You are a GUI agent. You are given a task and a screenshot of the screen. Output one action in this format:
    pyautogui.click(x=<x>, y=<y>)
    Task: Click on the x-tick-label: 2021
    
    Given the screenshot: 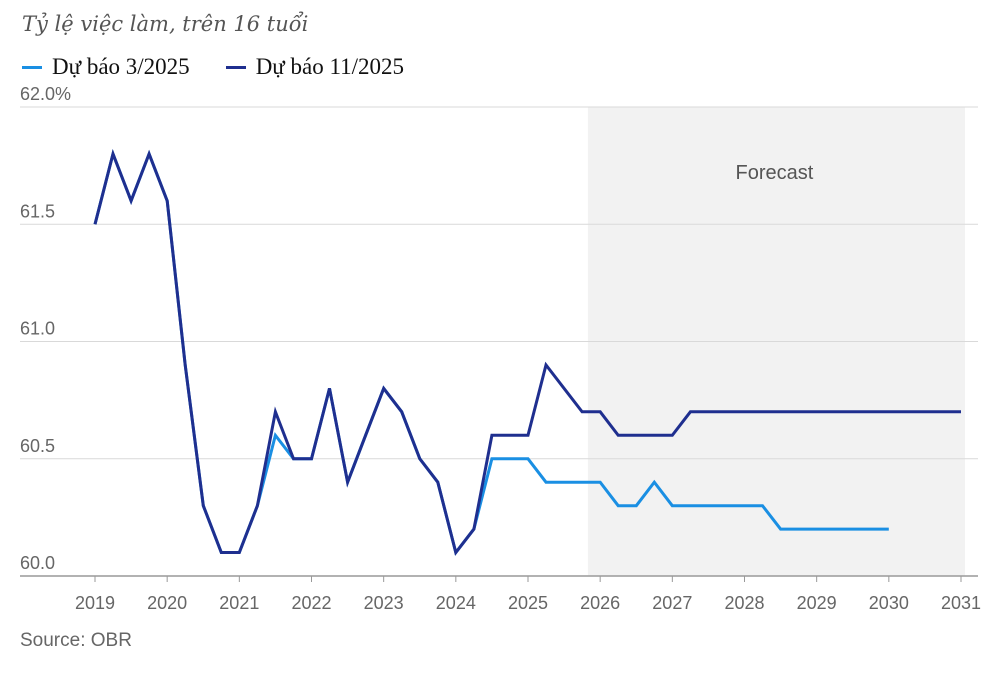 What is the action you would take?
    pyautogui.click(x=239, y=603)
    